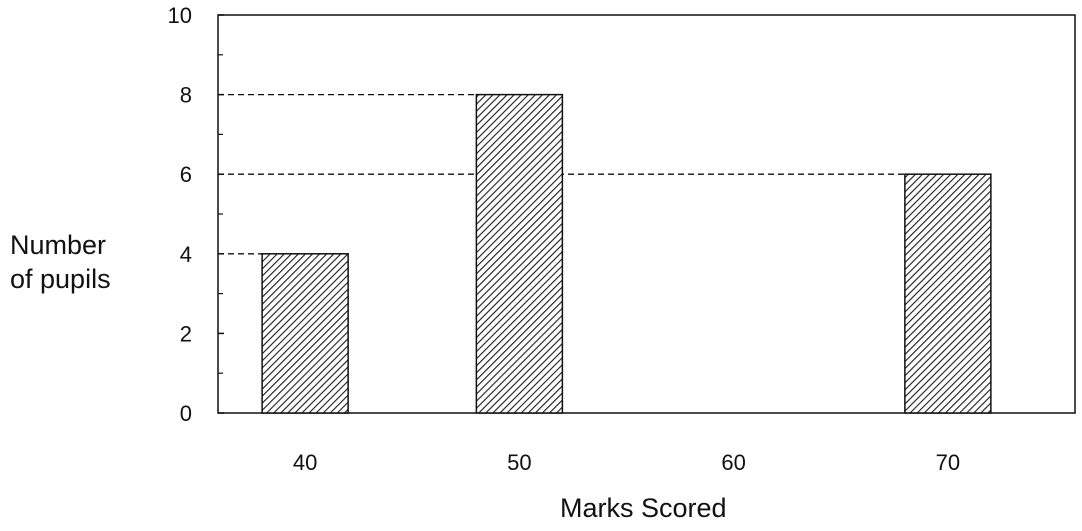 This screenshot has height=531, width=1082. Describe the element at coordinates (519, 462) in the screenshot. I see `x-tick-label: 50` at that location.